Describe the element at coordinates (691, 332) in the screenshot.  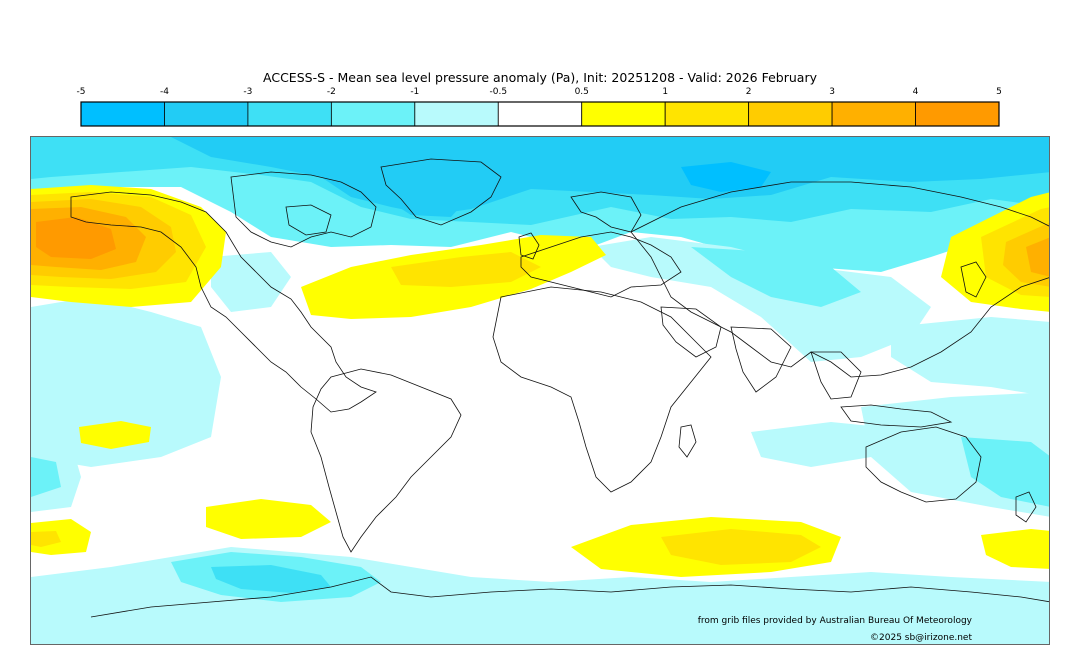
I see `coast-arabia` at that location.